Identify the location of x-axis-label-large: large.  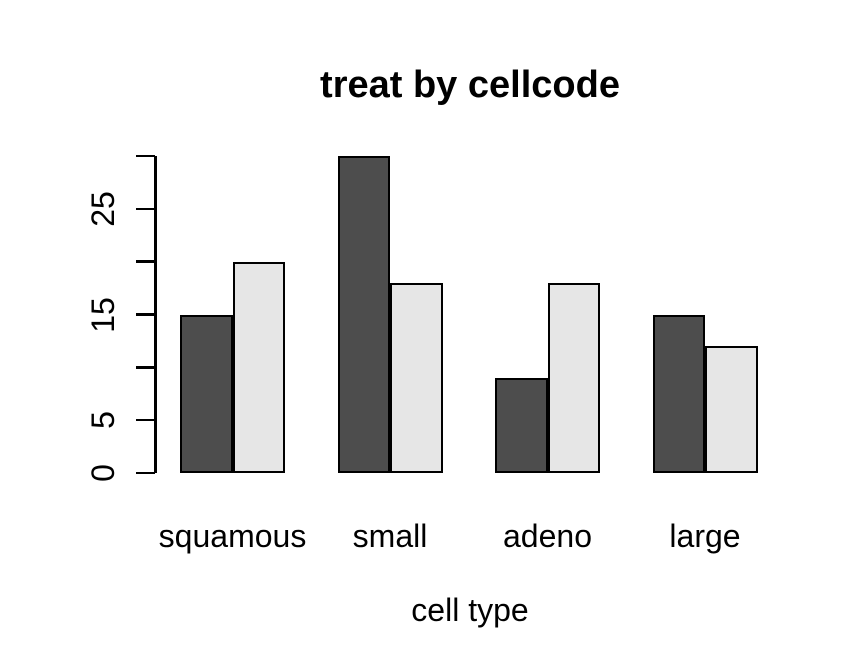
(705, 536).